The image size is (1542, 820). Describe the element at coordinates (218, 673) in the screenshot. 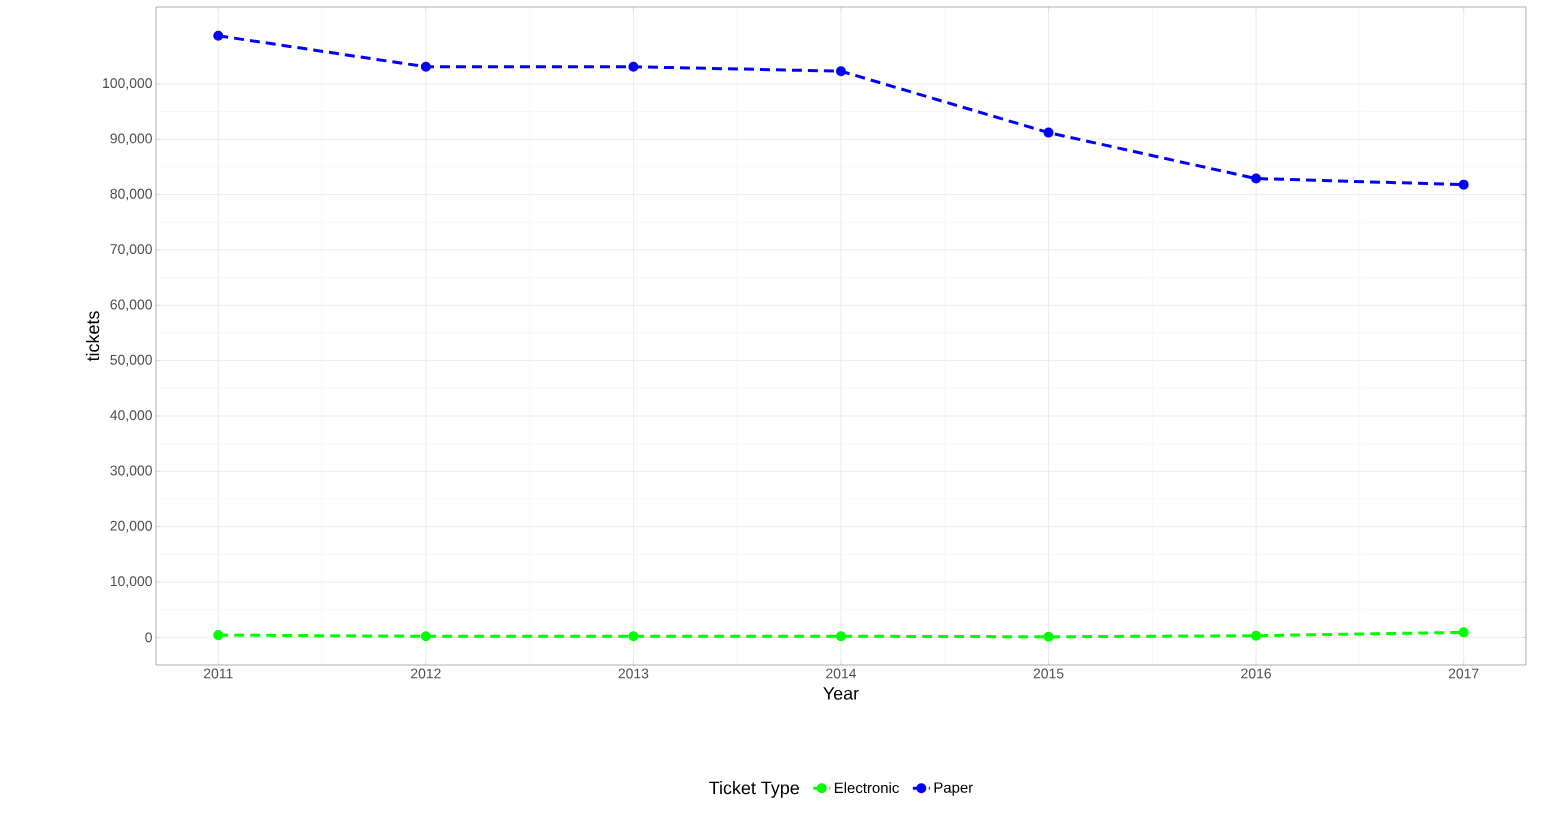

I see `x-tick-label: 2011` at that location.